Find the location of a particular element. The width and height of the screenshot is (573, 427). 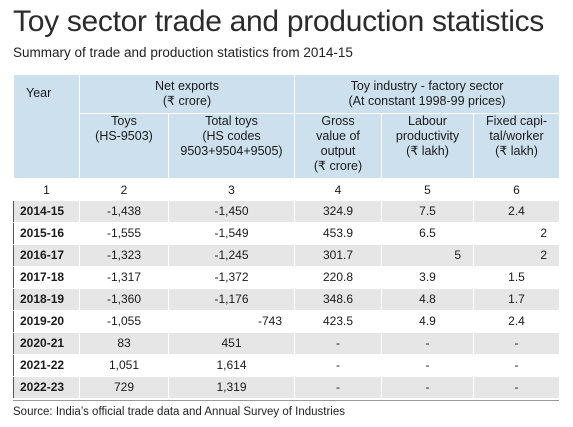

cell-labour-productivity: 6.5 is located at coordinates (428, 233).